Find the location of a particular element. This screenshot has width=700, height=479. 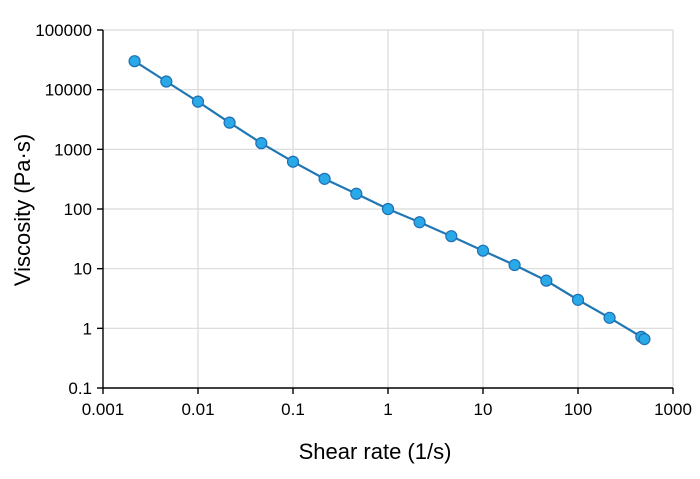

x-tick-label-0: 0.001 is located at coordinates (103, 409).